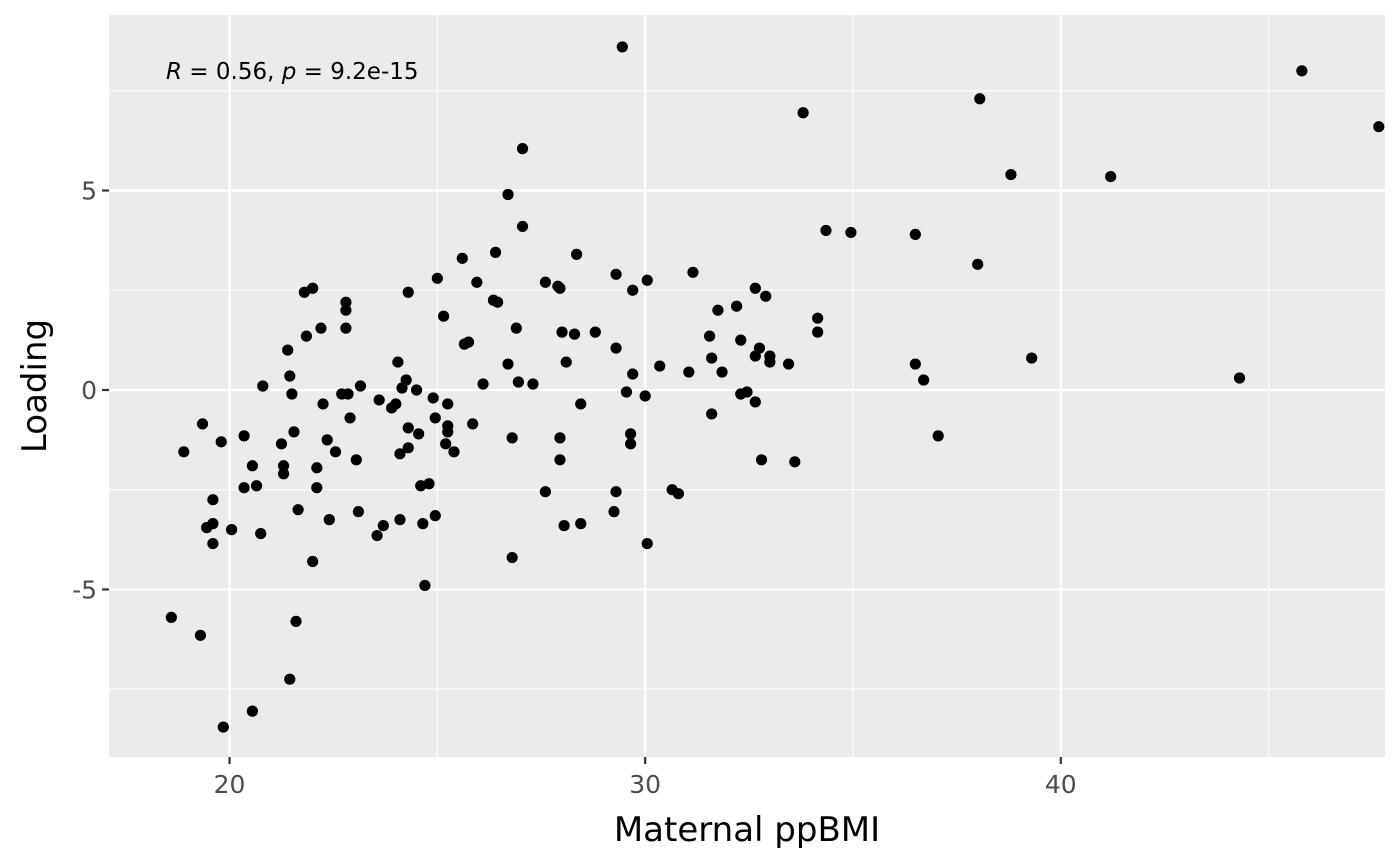 This screenshot has height=865, width=1400. I want to click on x-tick-label: 20, so click(230, 784).